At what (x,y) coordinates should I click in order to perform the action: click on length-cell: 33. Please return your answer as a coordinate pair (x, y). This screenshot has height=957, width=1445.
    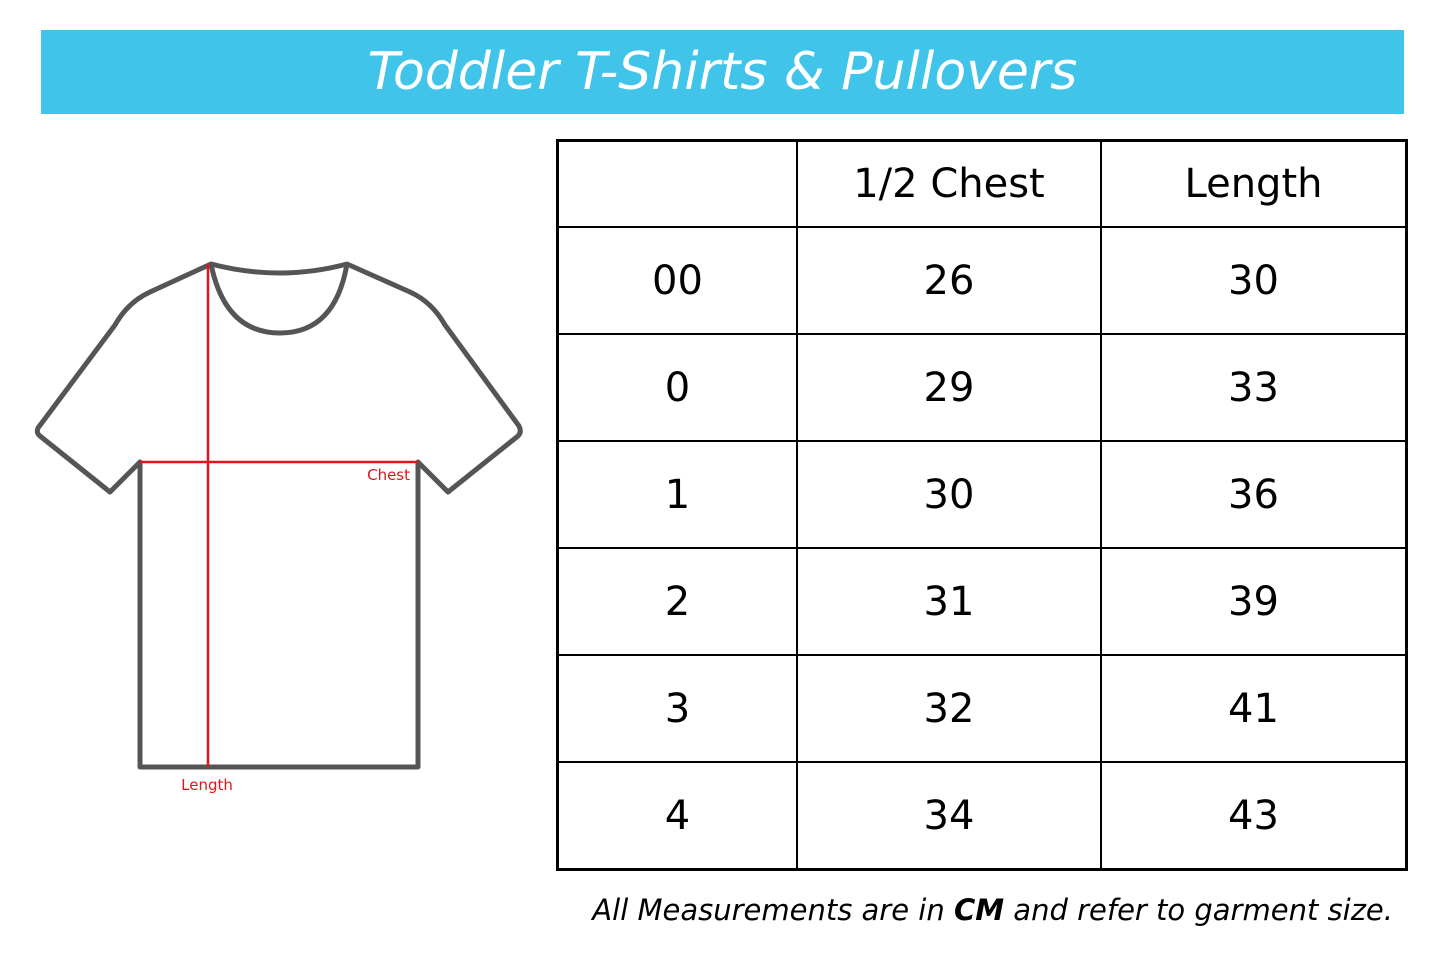
    Looking at the image, I should click on (1254, 387).